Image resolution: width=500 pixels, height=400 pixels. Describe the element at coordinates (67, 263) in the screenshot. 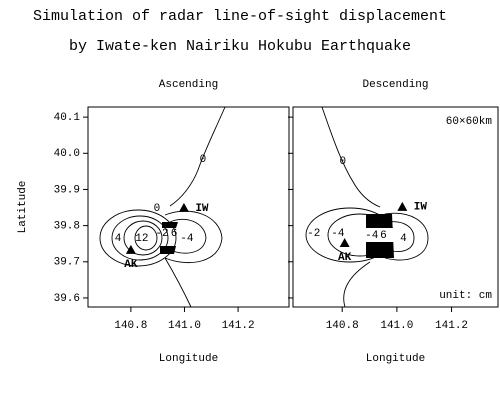

I see `y-tick-label: 39.7` at that location.